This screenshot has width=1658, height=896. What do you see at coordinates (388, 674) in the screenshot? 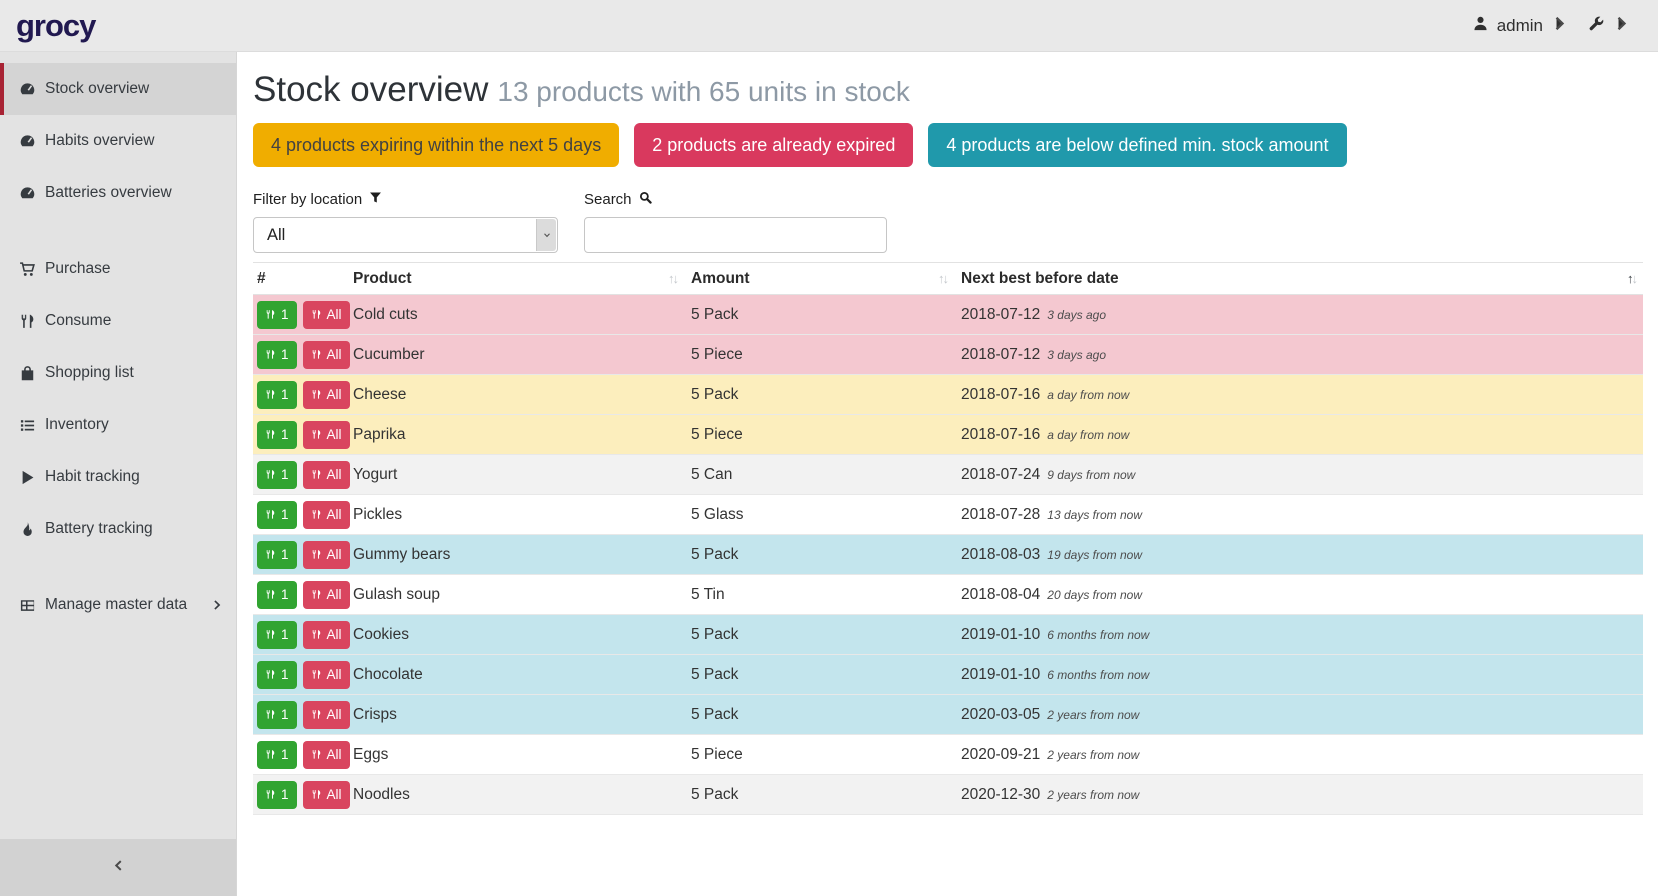
I see `product-name: Chocolate` at bounding box center [388, 674].